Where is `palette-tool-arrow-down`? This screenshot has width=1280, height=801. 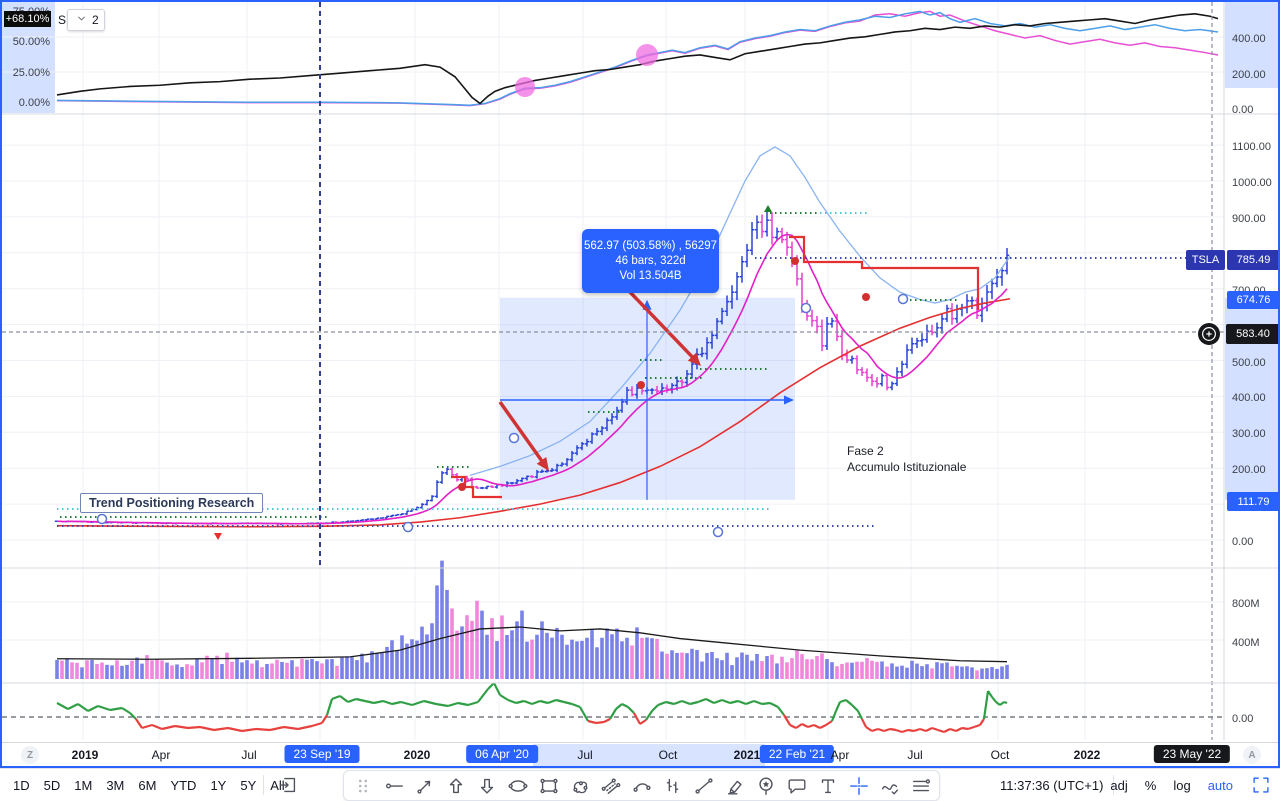 palette-tool-arrow-down is located at coordinates (486, 785).